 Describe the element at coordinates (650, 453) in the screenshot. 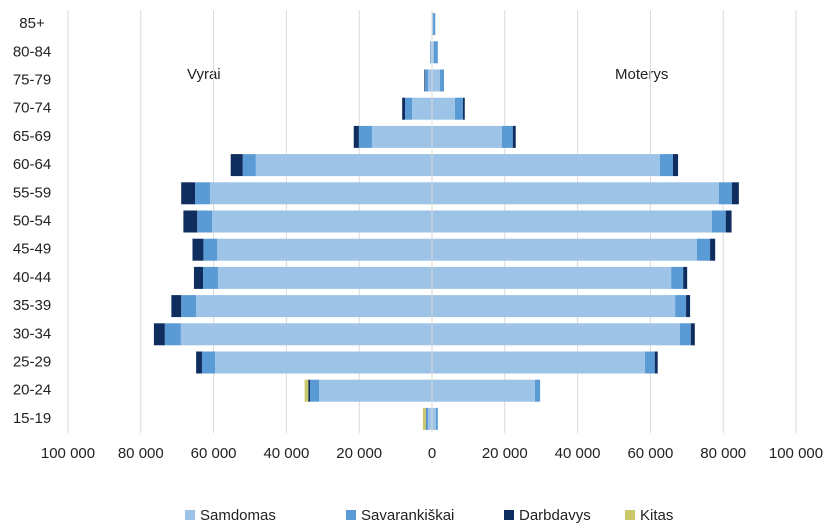

I see `x-tick-label: 60 000` at that location.